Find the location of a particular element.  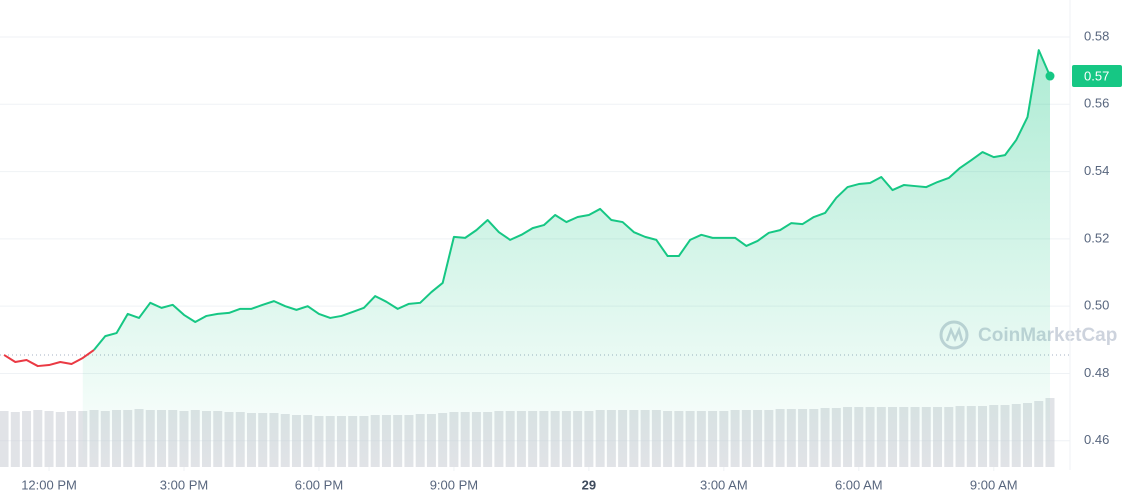

x-tick-label: 9:00 PM is located at coordinates (454, 484).